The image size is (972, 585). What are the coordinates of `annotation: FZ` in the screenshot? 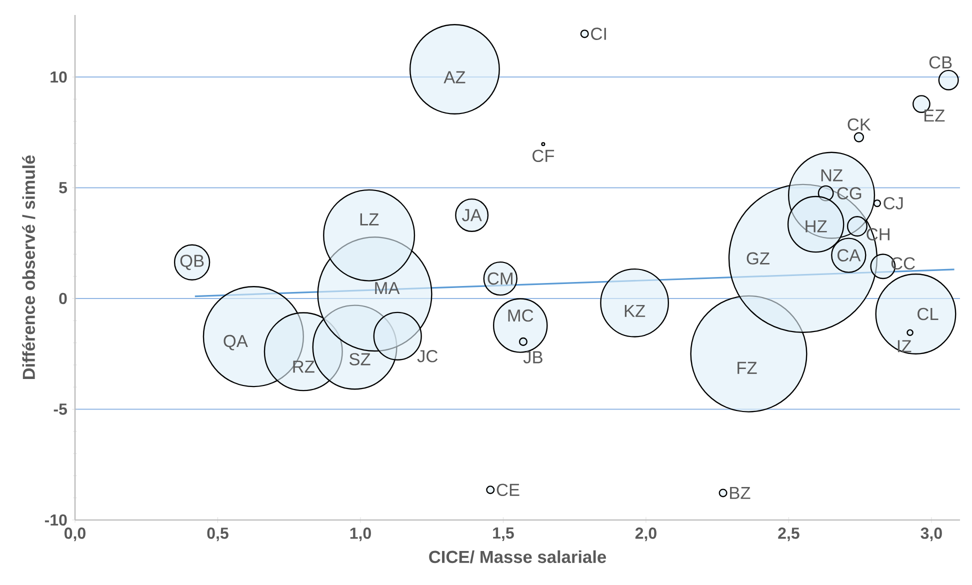 It's located at (747, 368).